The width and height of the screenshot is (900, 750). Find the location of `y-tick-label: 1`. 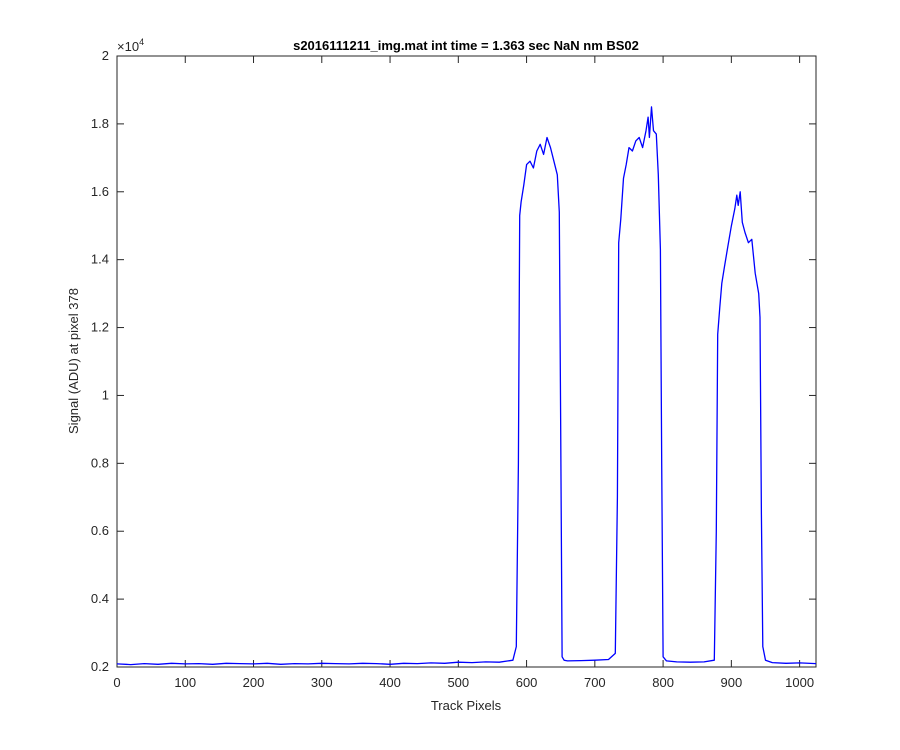

y-tick-label: 1 is located at coordinates (105, 394).